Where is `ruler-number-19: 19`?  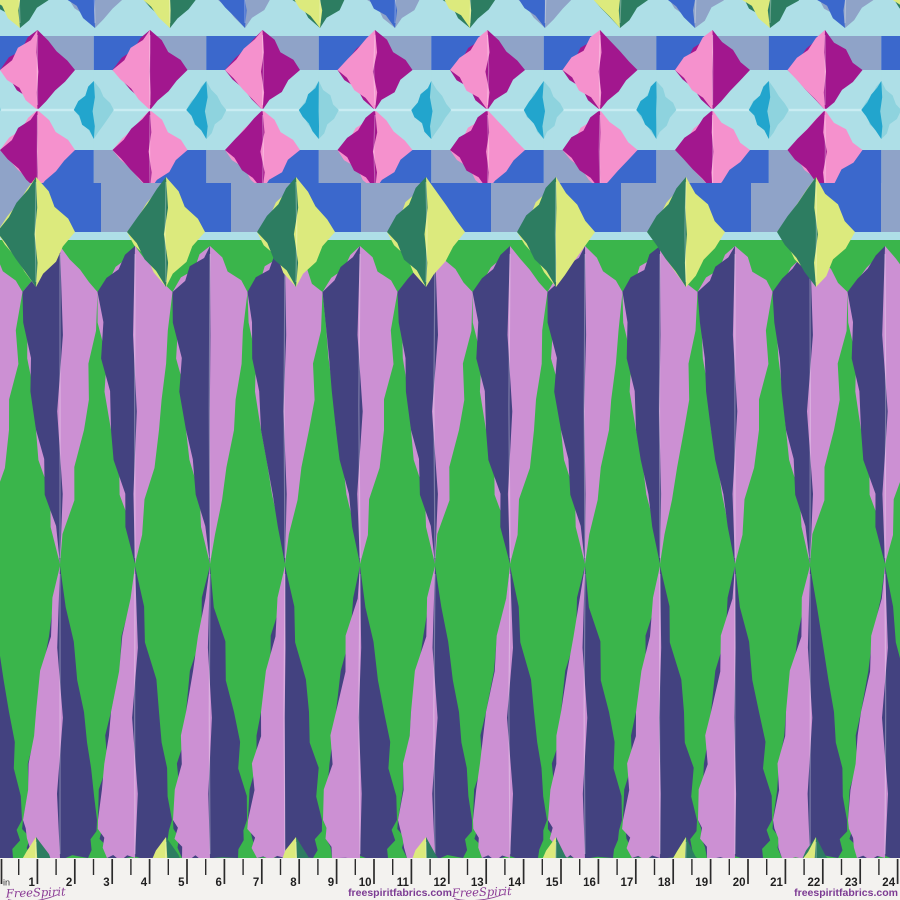 ruler-number-19: 19 is located at coordinates (701, 883).